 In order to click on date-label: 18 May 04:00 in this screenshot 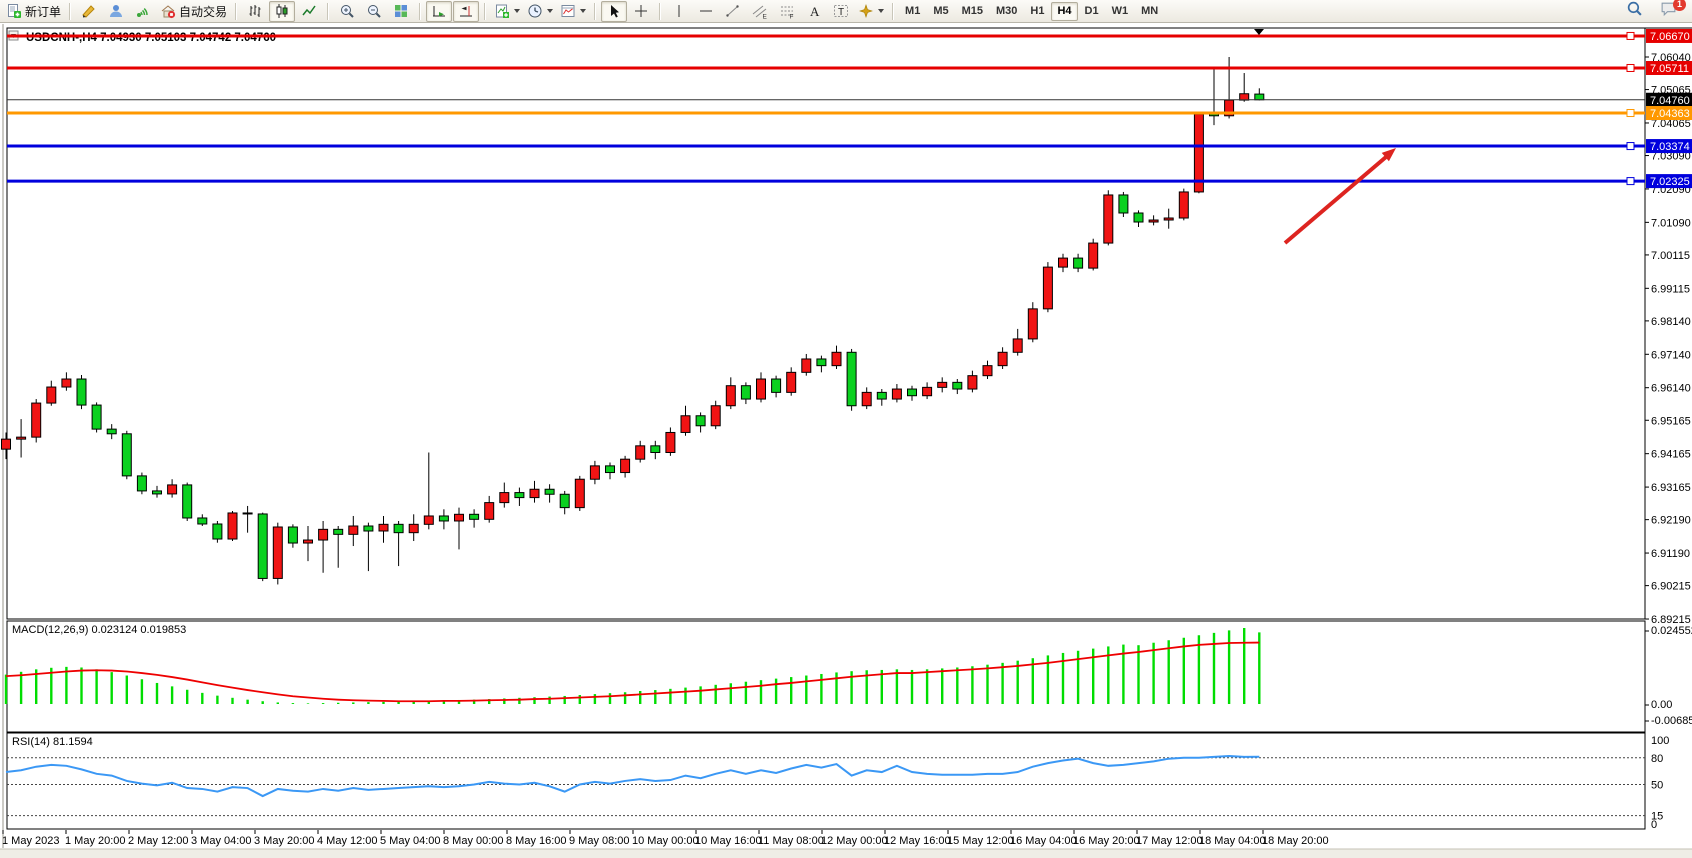, I will do `click(1232, 841)`.